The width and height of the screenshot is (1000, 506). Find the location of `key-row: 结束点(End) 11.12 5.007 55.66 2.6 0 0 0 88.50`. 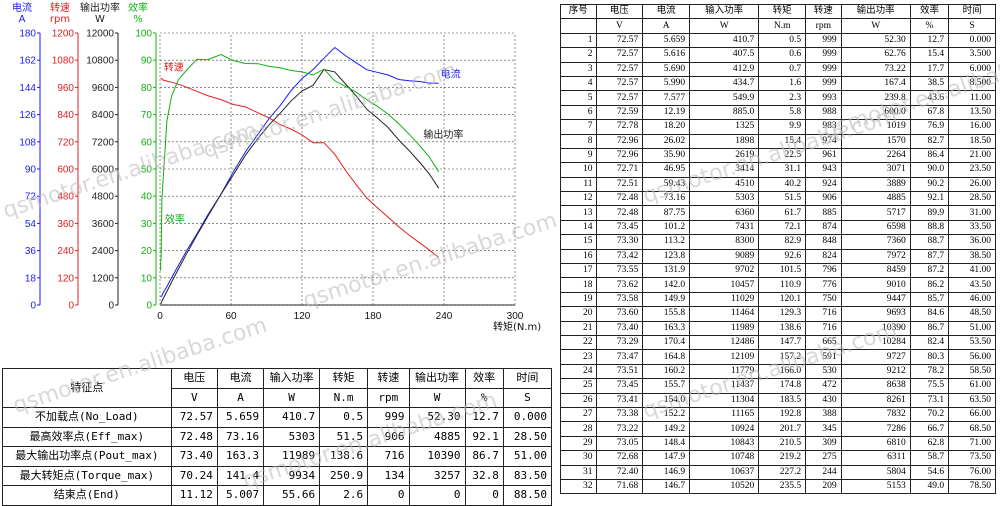

key-row: 结束点(End) 11.12 5.007 55.66 2.6 0 0 0 88.50 is located at coordinates (277, 495).